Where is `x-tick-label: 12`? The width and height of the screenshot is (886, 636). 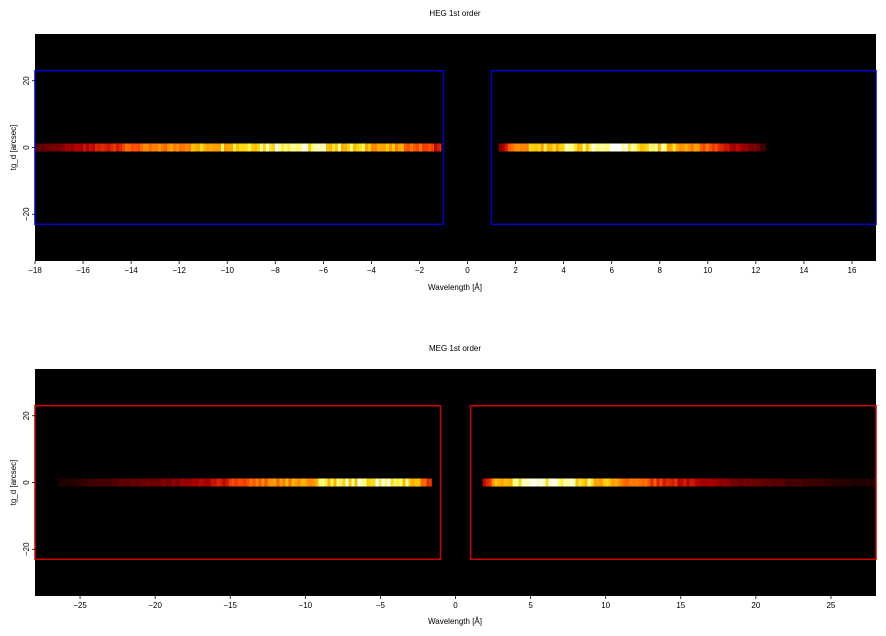 x-tick-label: 12 is located at coordinates (755, 270).